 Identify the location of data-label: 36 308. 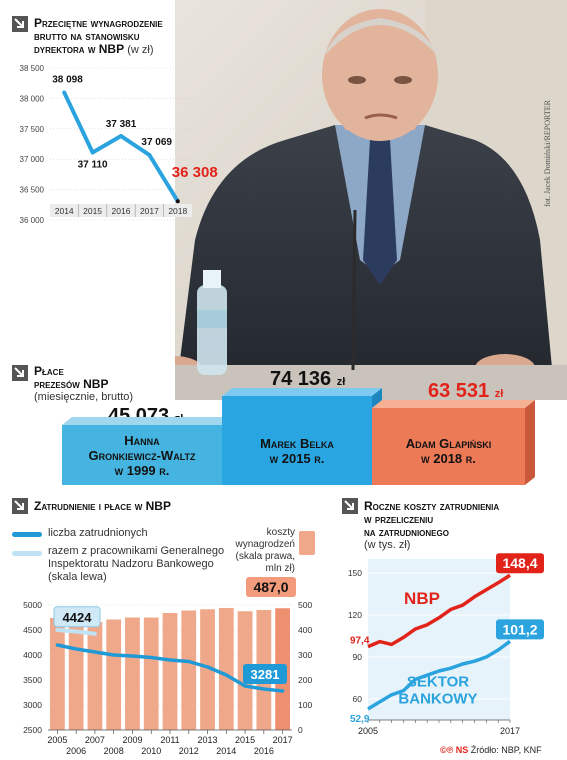
(195, 172).